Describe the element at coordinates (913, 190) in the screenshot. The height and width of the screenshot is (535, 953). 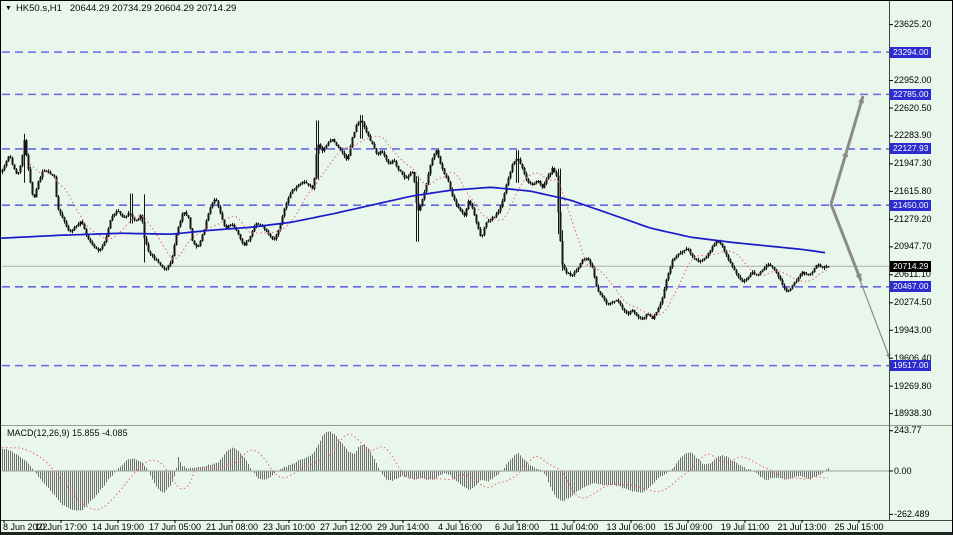
I see `price-axis-label: 21615.80` at that location.